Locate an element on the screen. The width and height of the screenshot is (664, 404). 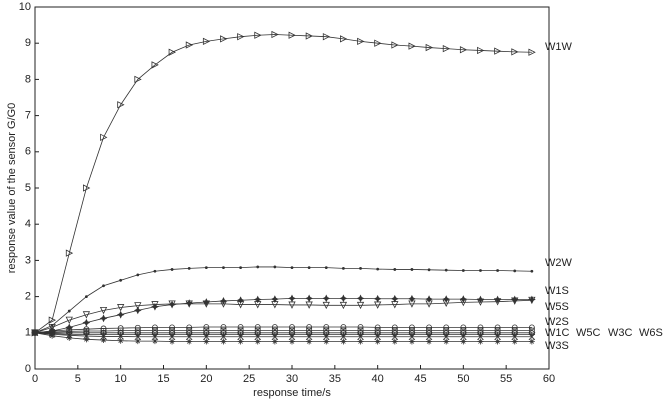
series-label: W2S is located at coordinates (557, 322).